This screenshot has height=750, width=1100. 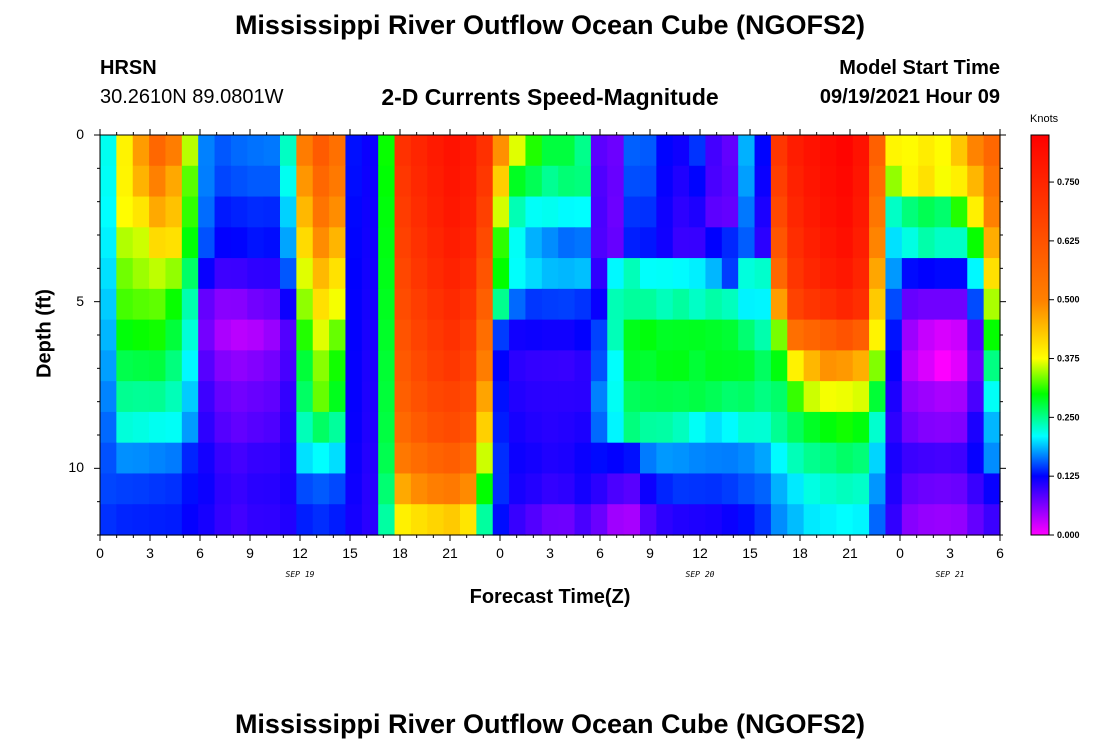 I want to click on x-tick-label: 0, so click(x=900, y=553).